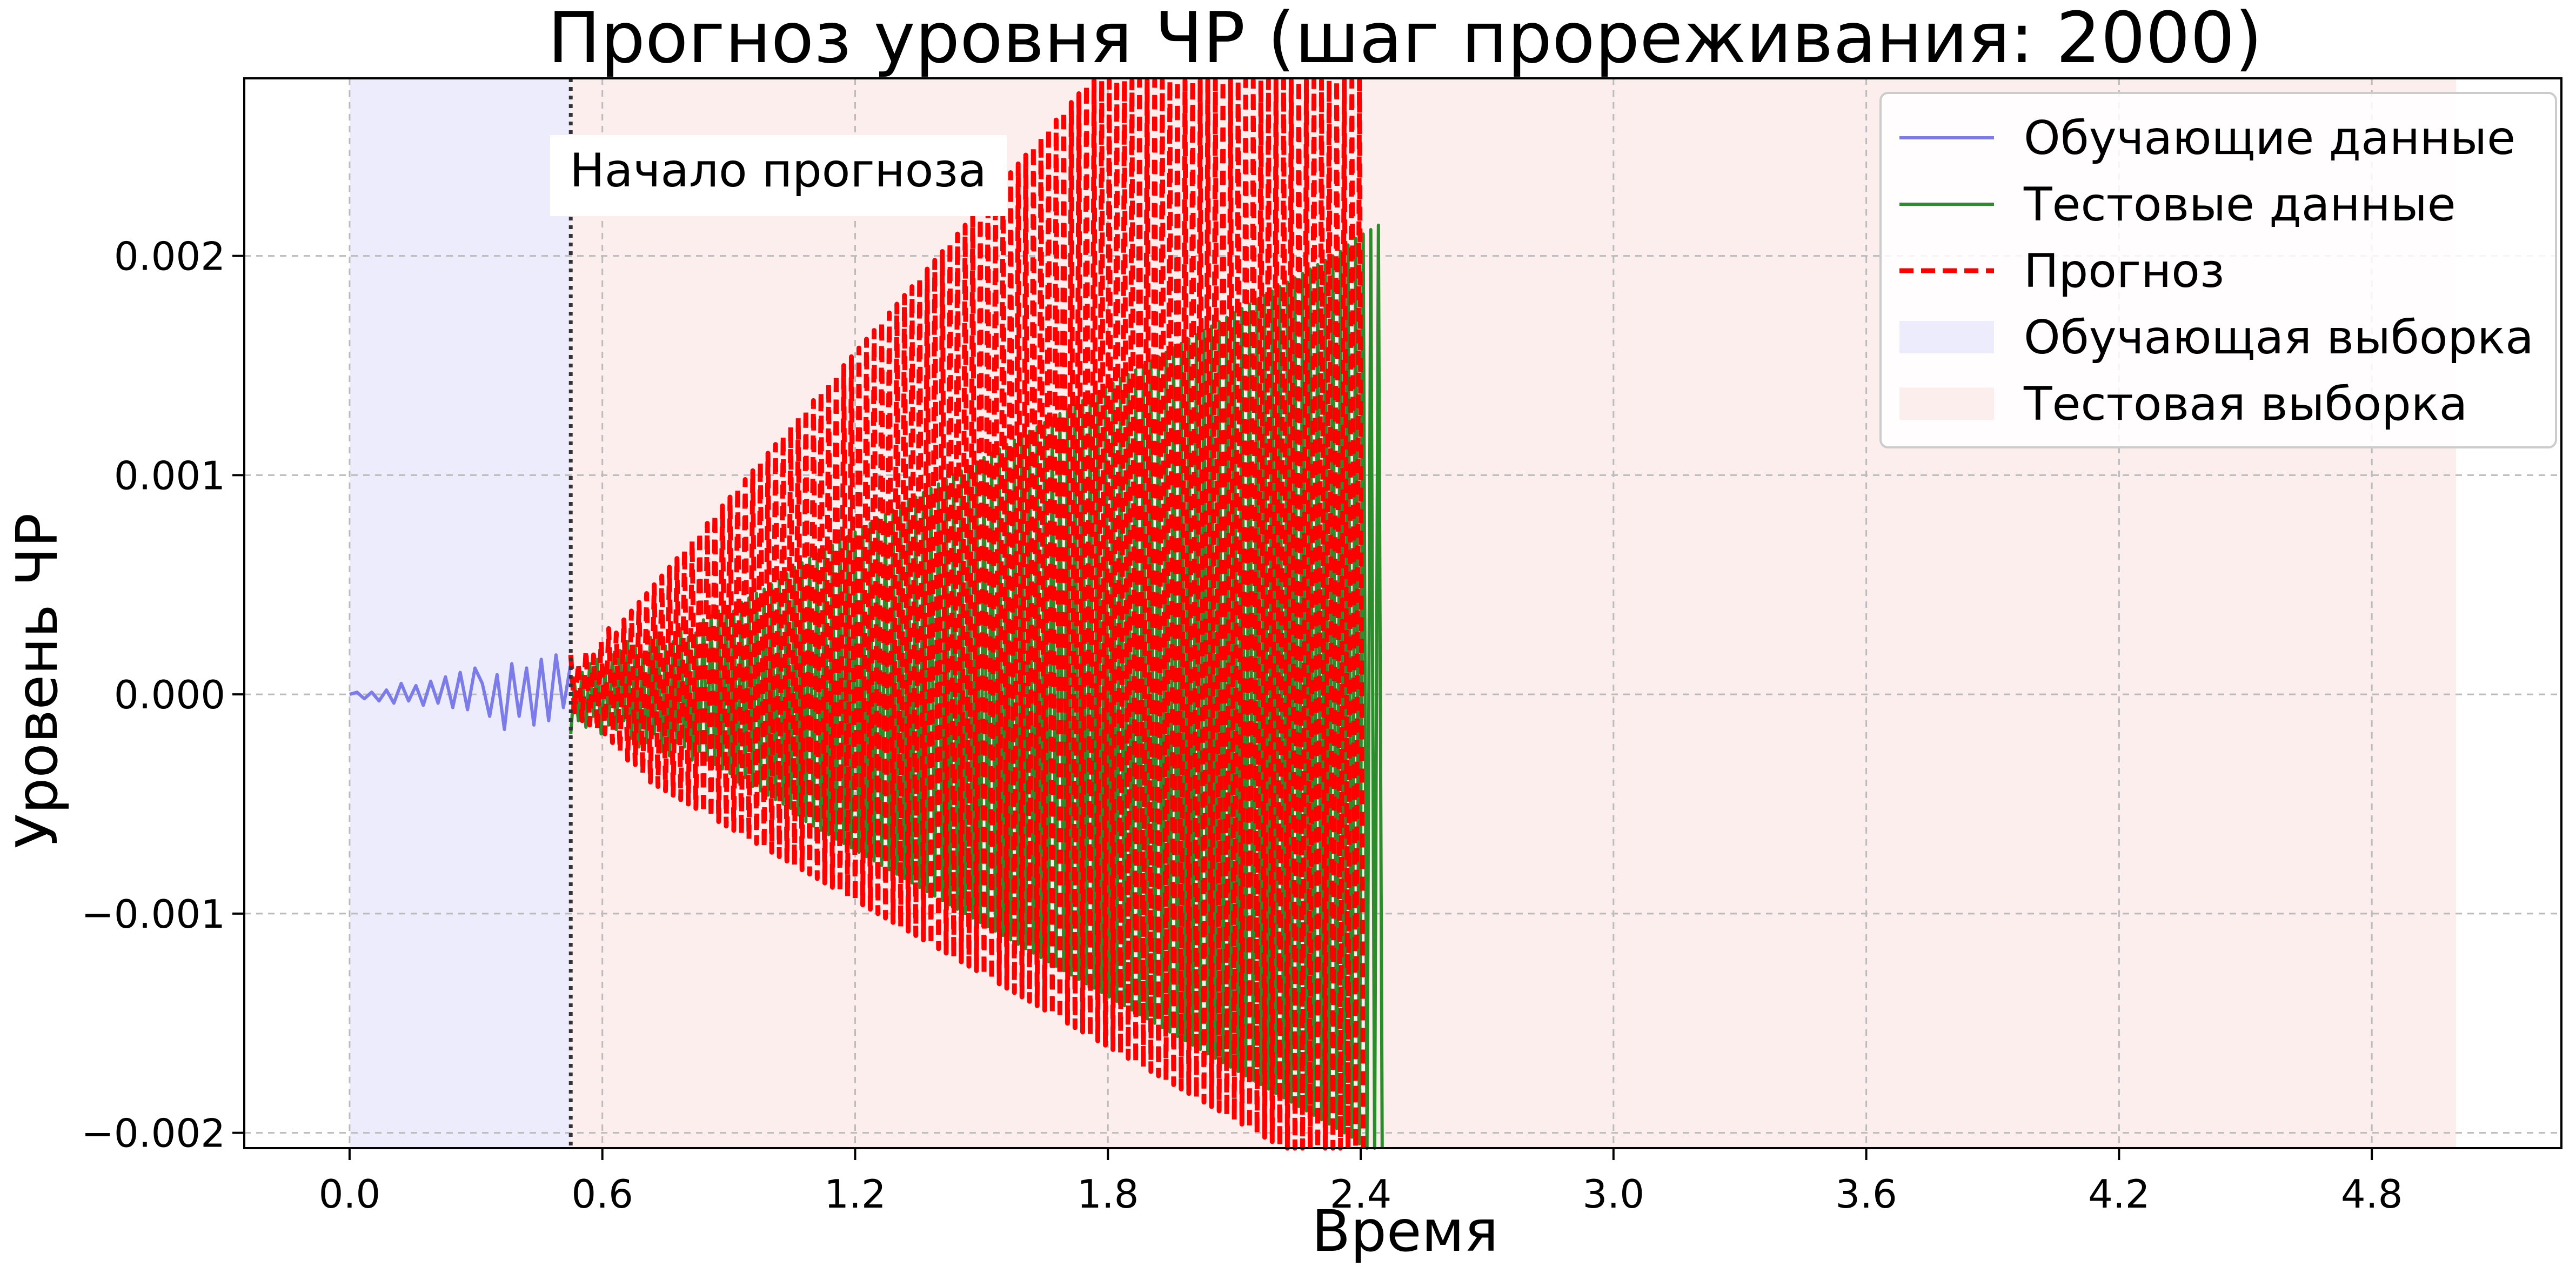 The image size is (2576, 1280). Describe the element at coordinates (2124, 271) in the screenshot. I see `legend-label: Прогноз` at that location.